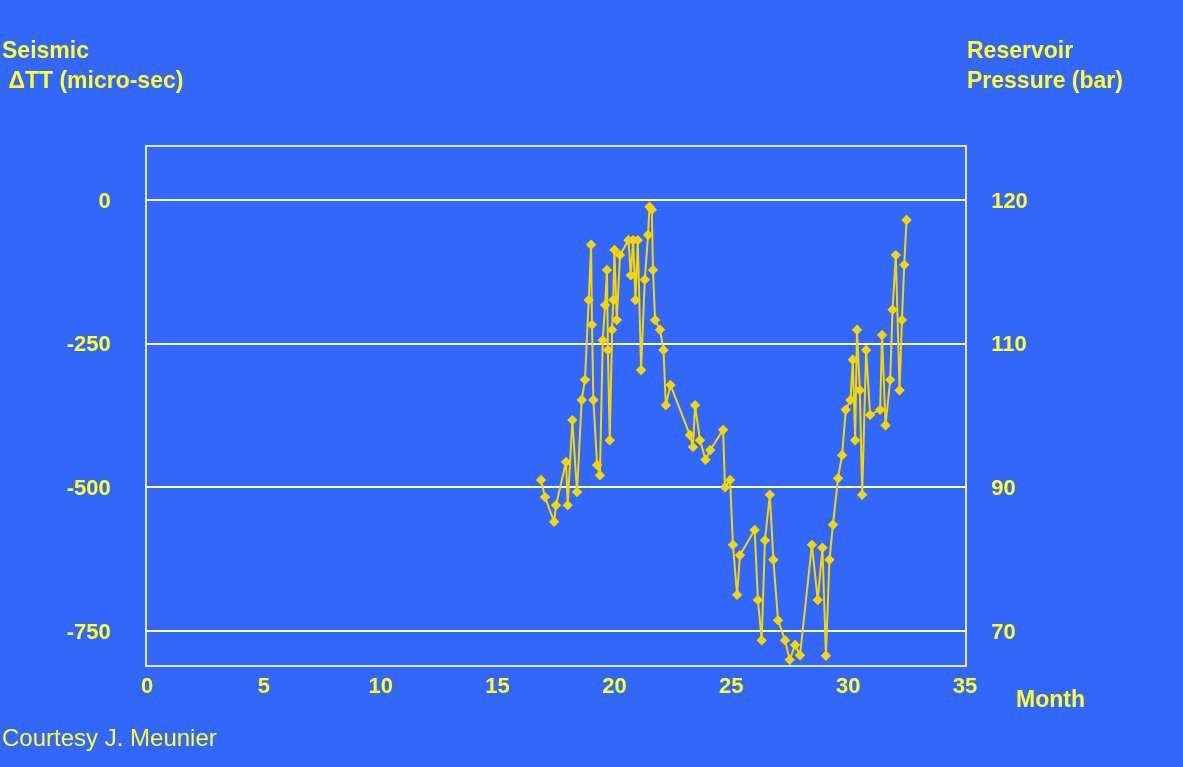 This screenshot has height=767, width=1183. What do you see at coordinates (104, 200) in the screenshot?
I see `y-tick-label: 0` at bounding box center [104, 200].